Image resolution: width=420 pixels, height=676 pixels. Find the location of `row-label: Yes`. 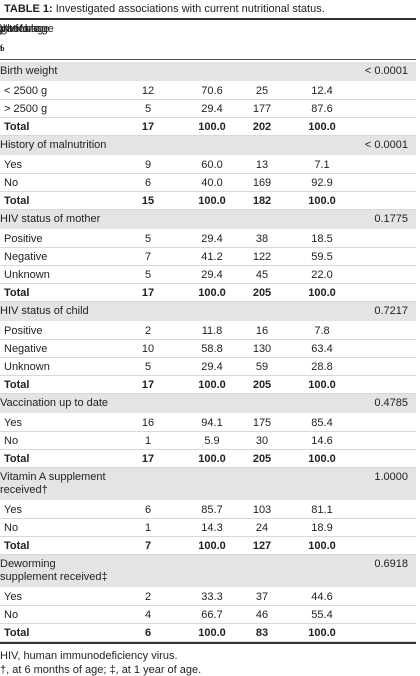

row-label: Yes is located at coordinates (13, 165).